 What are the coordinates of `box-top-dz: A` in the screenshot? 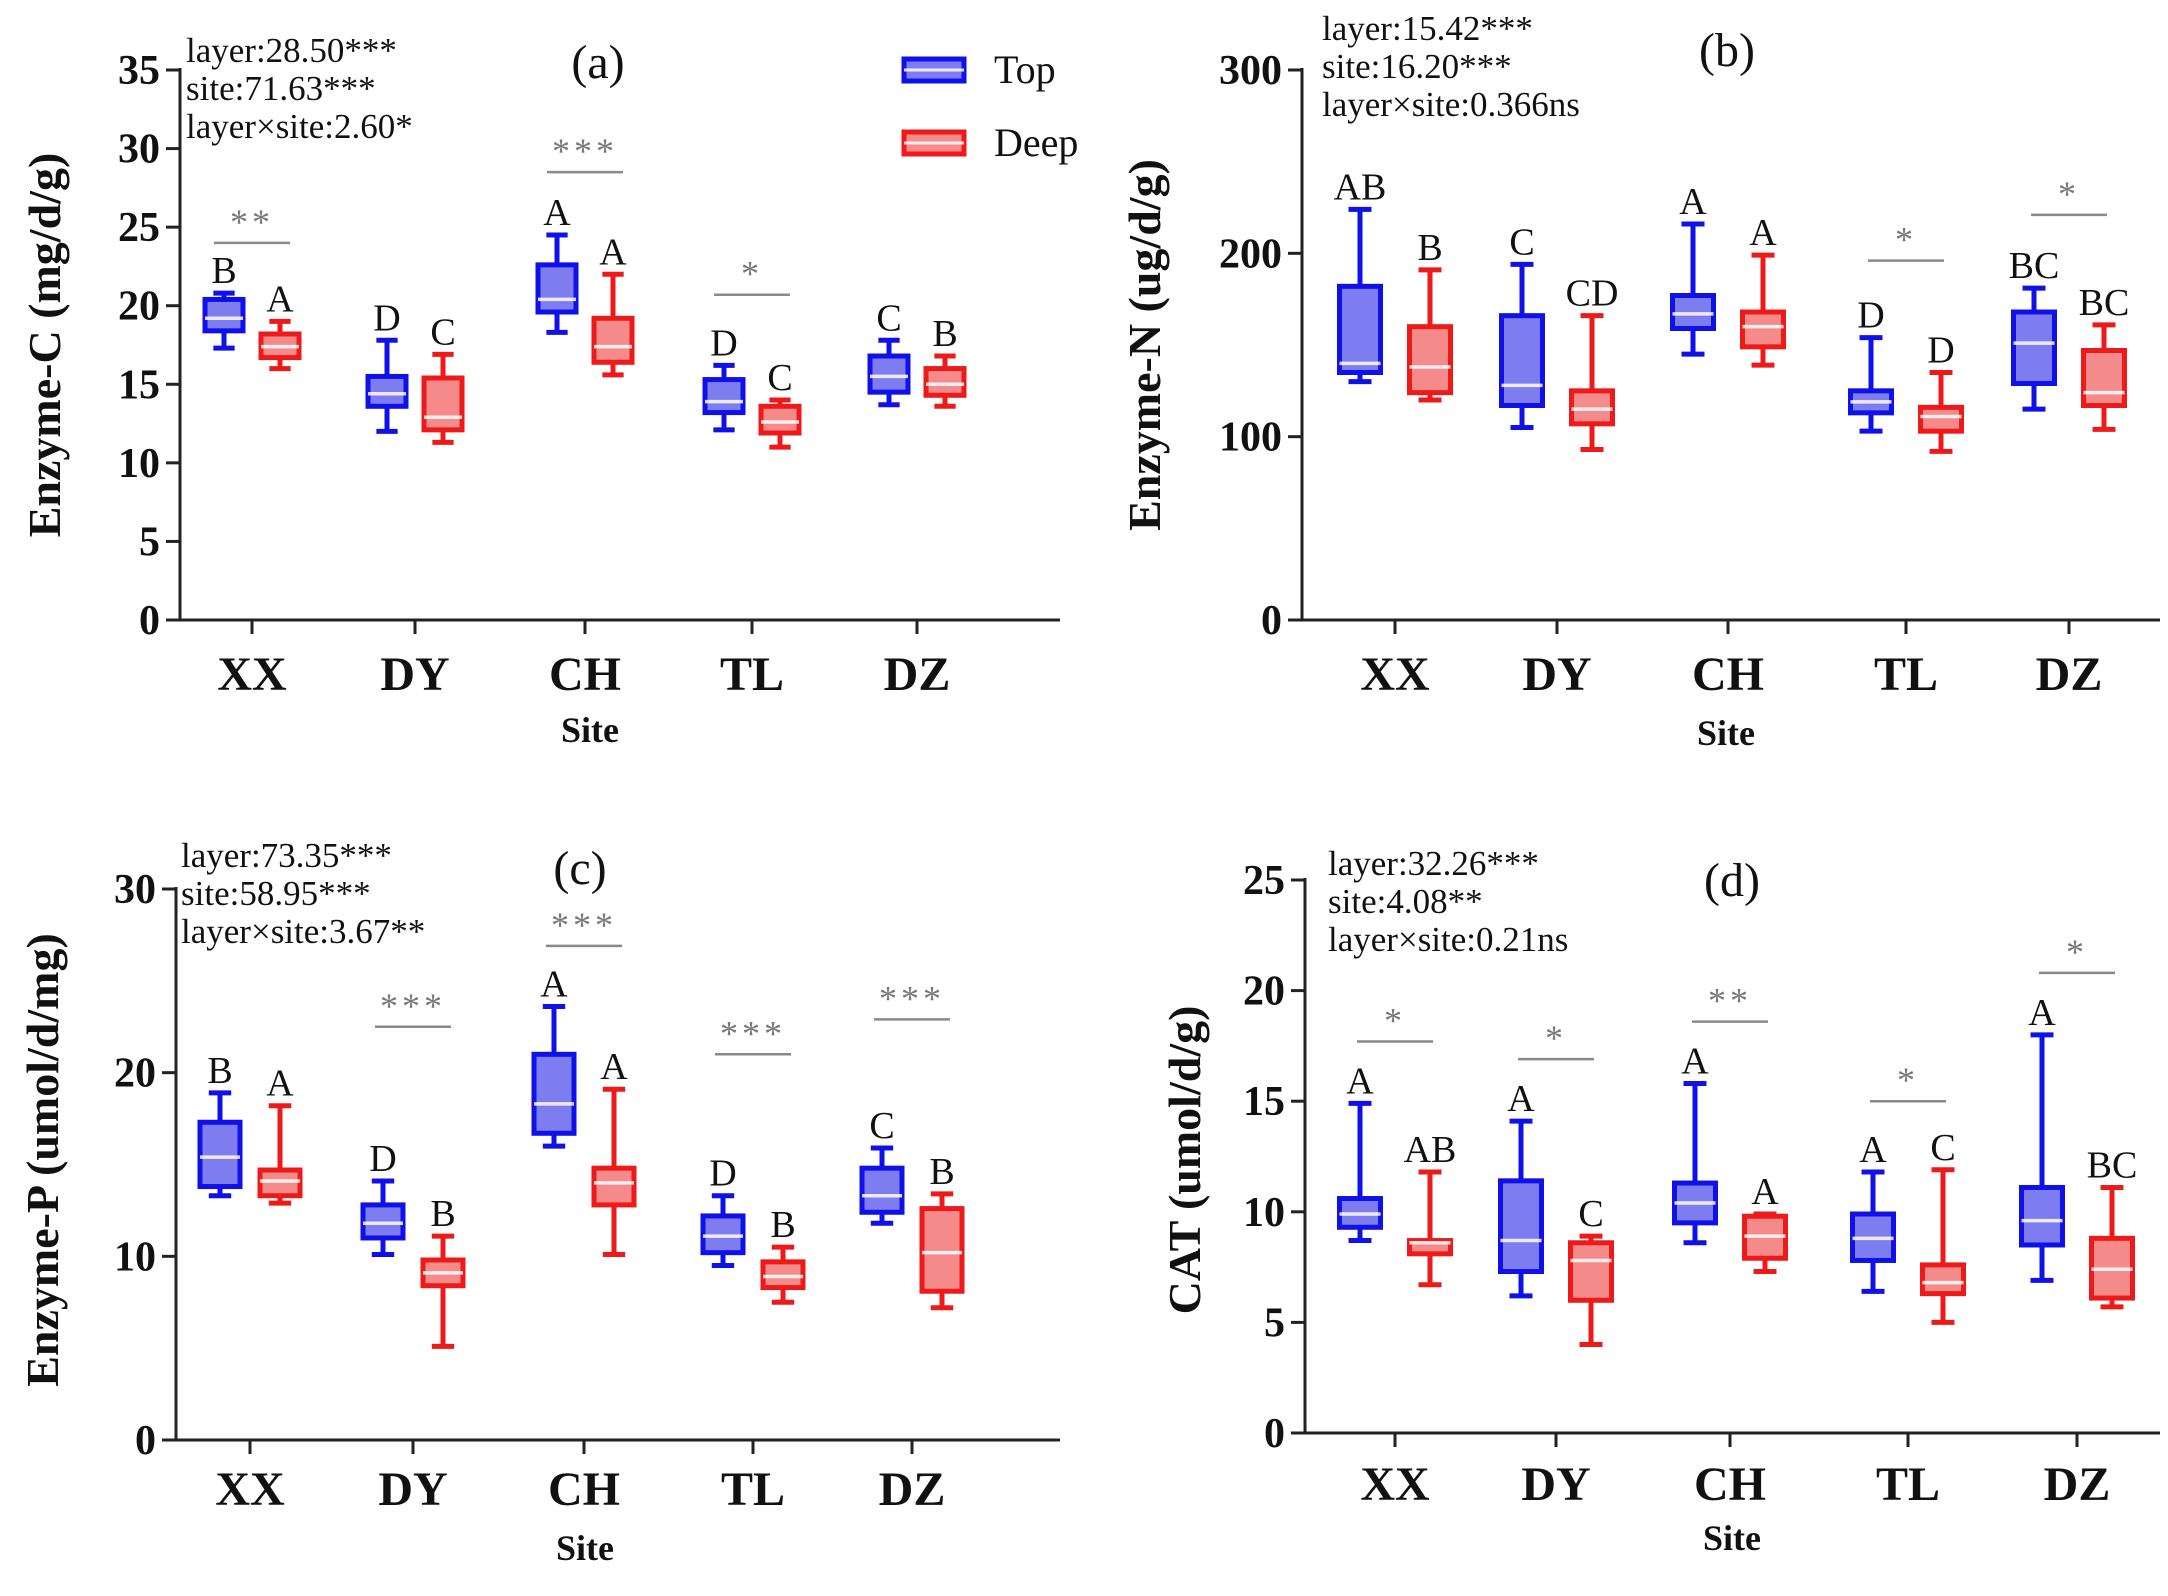 It's located at (2042, 1137).